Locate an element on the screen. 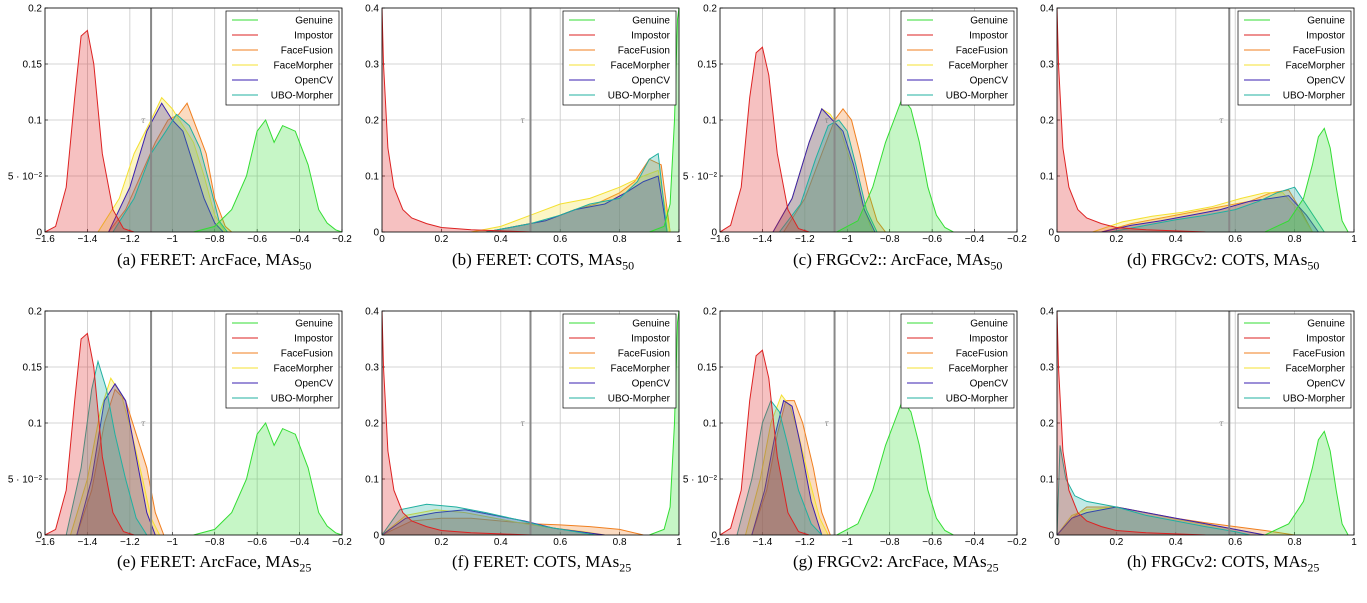 This screenshot has width=1367, height=603. x-tick-label: −1 is located at coordinates (848, 542).